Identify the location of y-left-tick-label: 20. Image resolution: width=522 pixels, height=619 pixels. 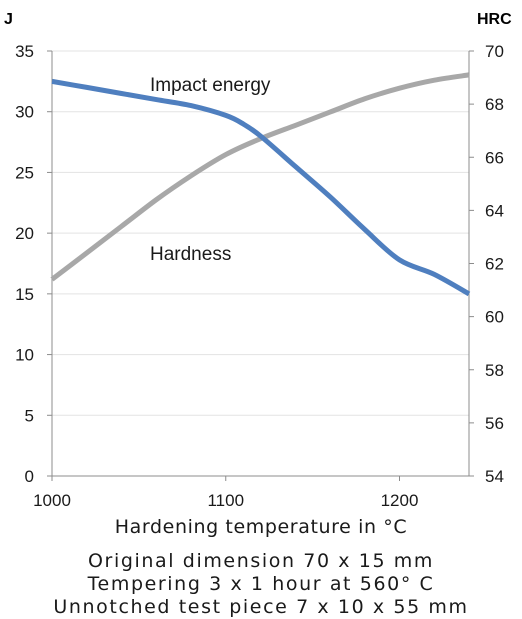
(24, 233).